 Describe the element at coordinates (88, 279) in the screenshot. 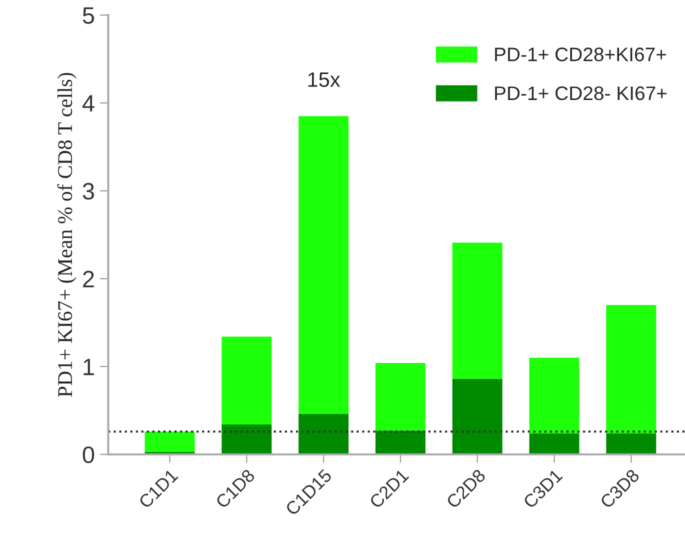

I see `y-tick-label: 2` at that location.